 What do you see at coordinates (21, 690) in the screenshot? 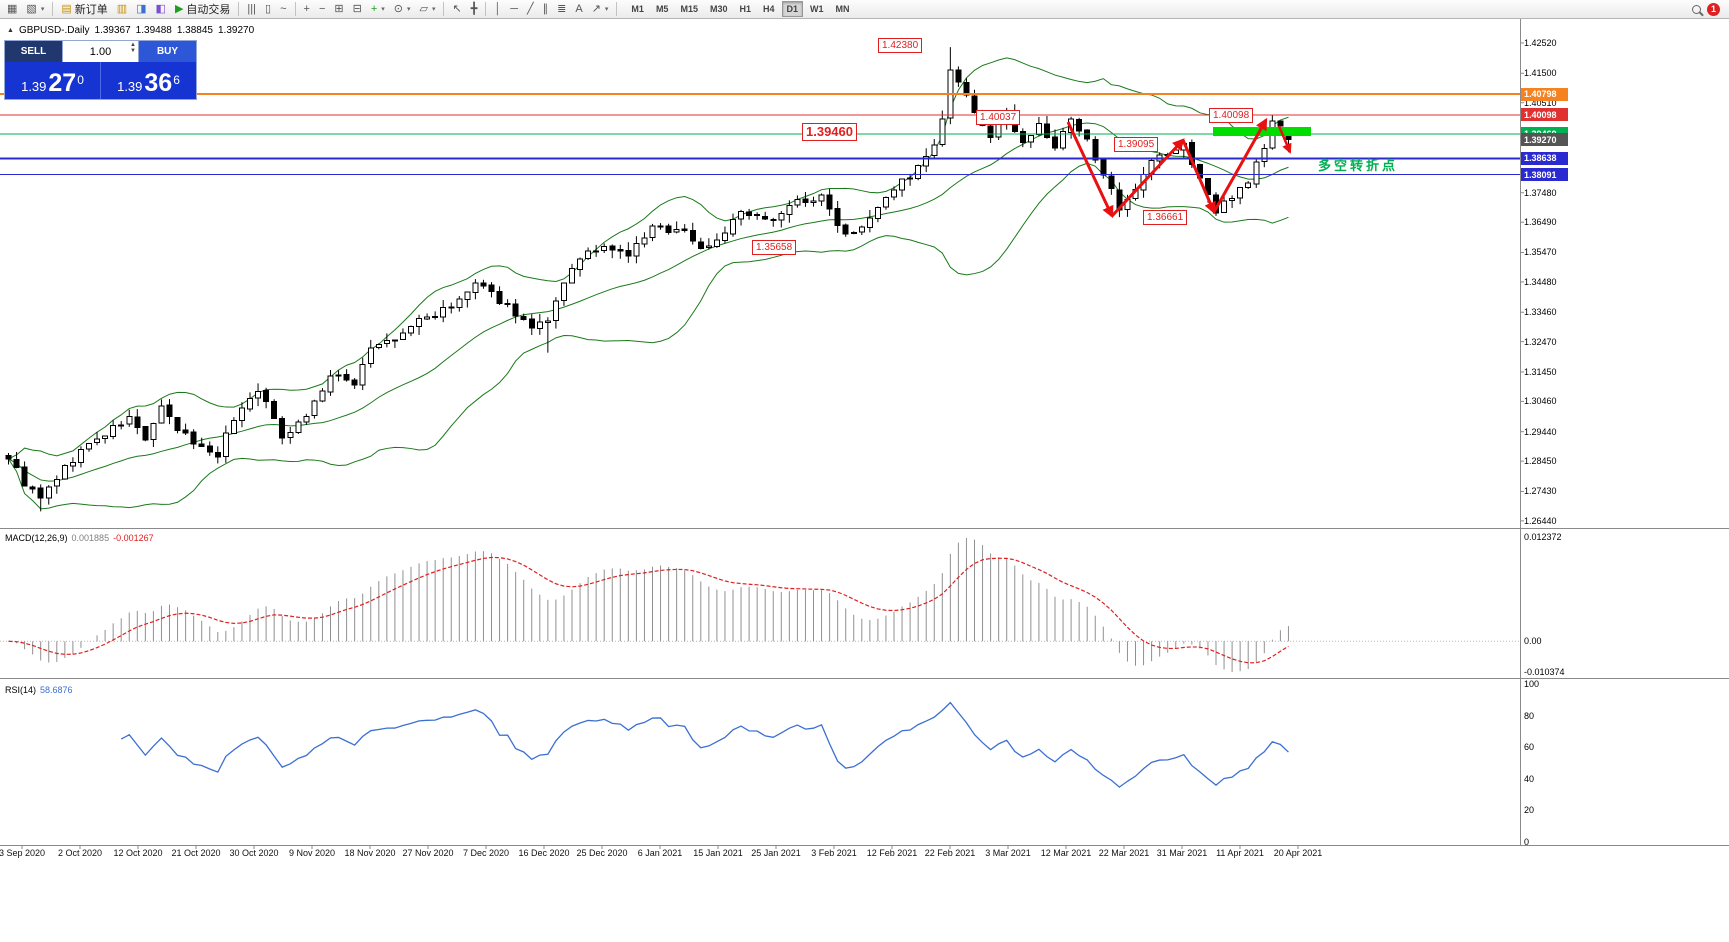
I see `rsi-name: RSI(14)` at bounding box center [21, 690].